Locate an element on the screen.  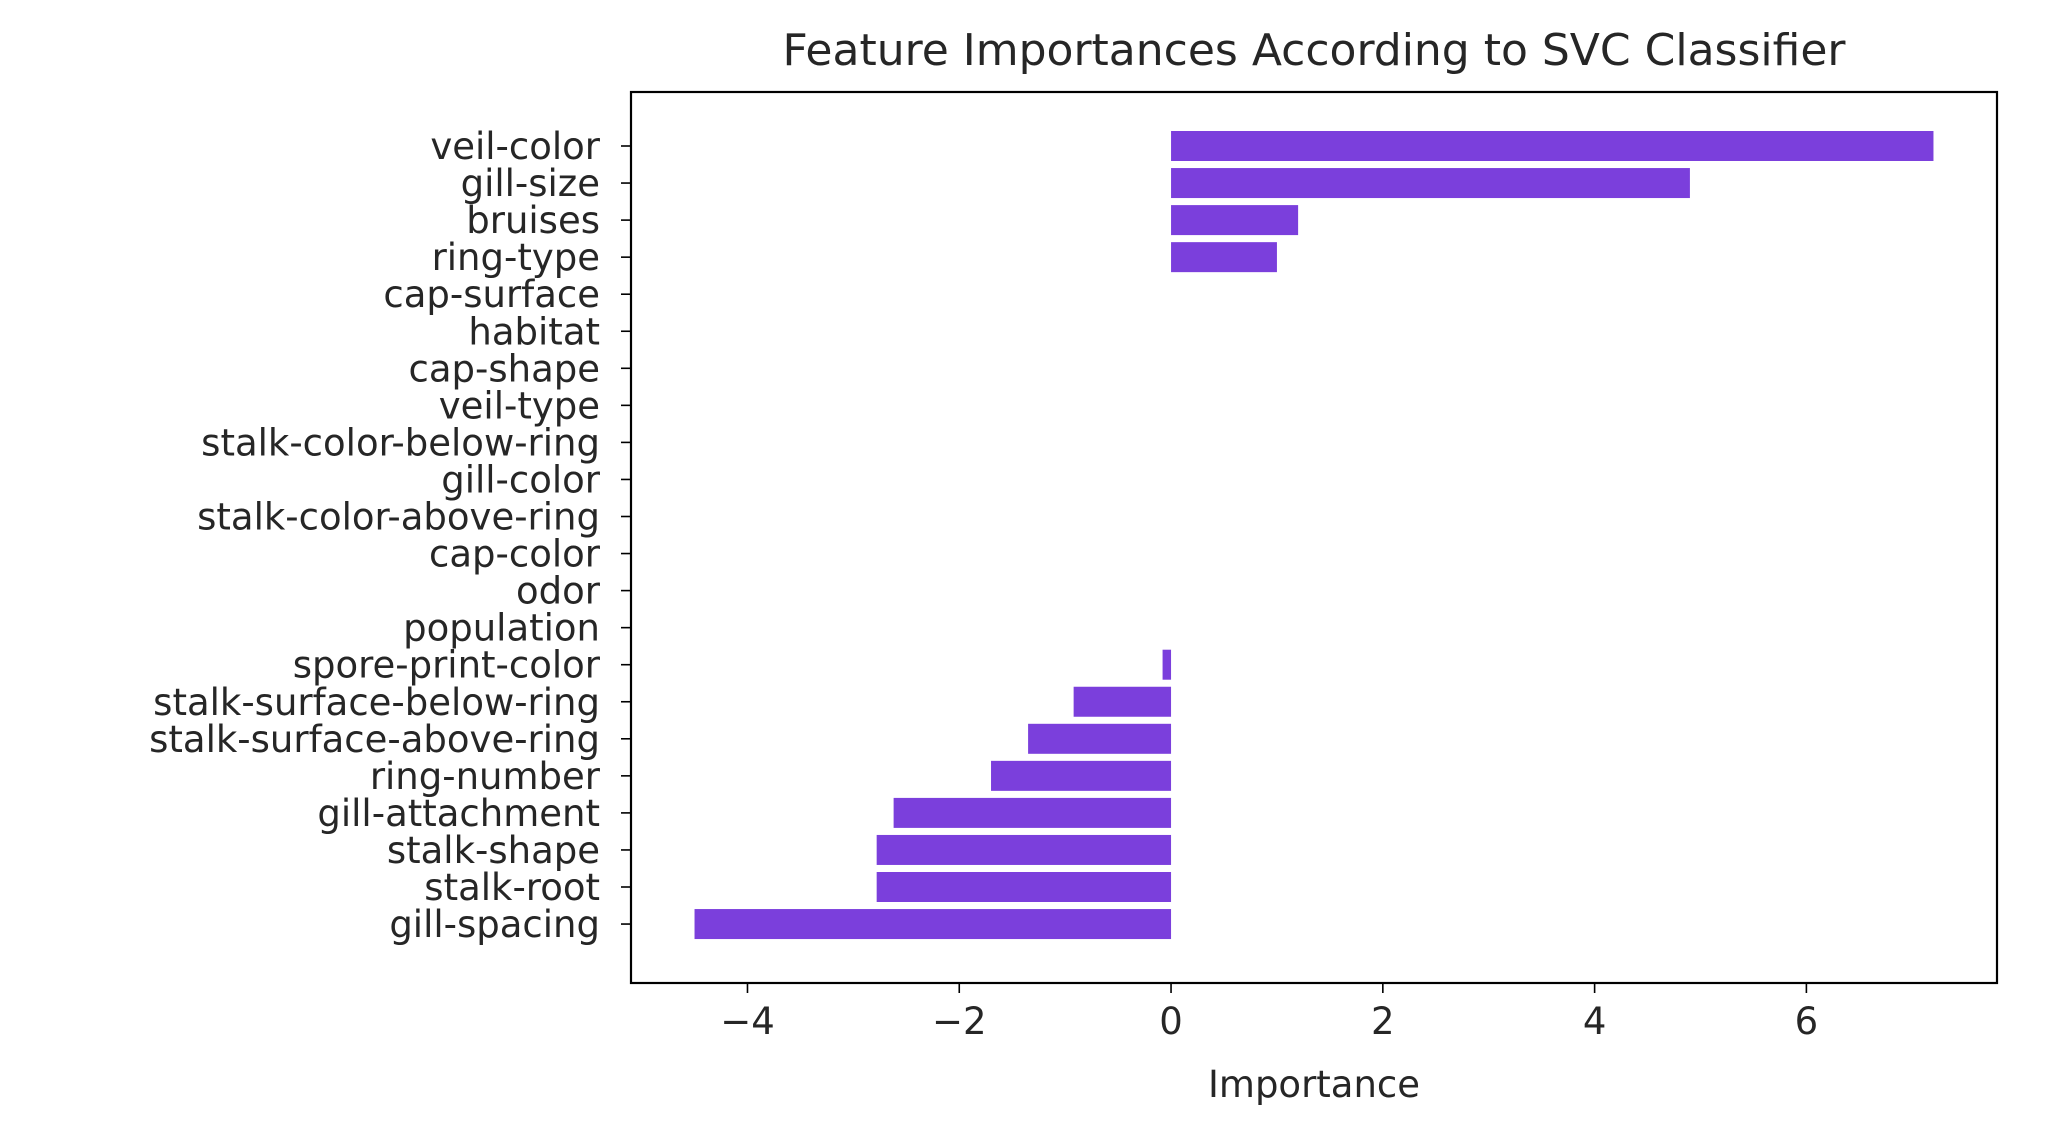
bar-bruises is located at coordinates (1235, 220).